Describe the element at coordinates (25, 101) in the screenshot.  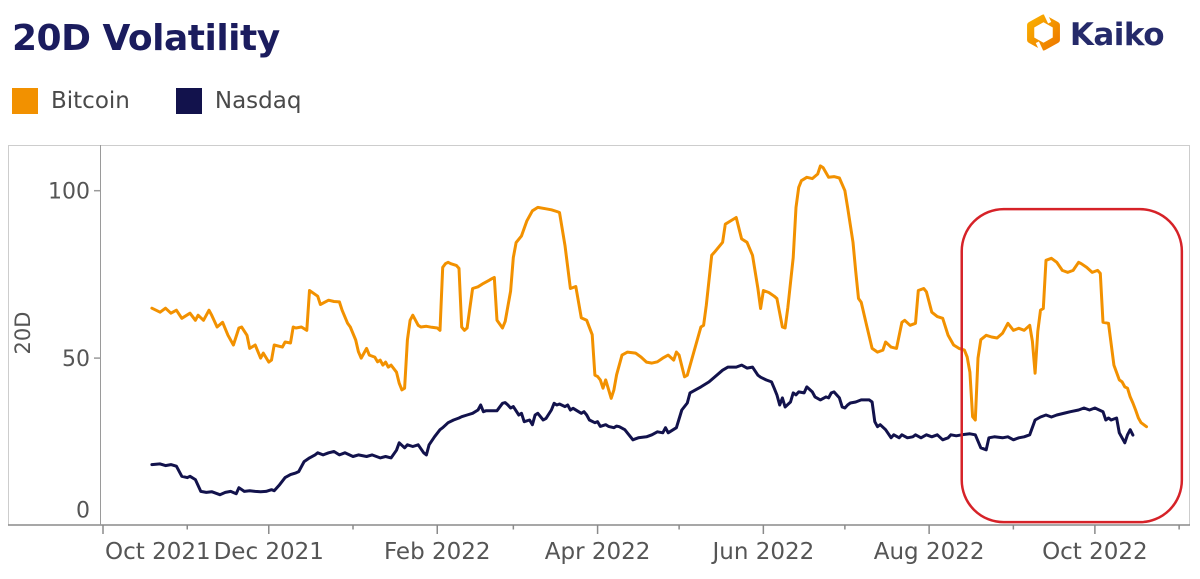
I see `legend-swatch-bitcoin` at that location.